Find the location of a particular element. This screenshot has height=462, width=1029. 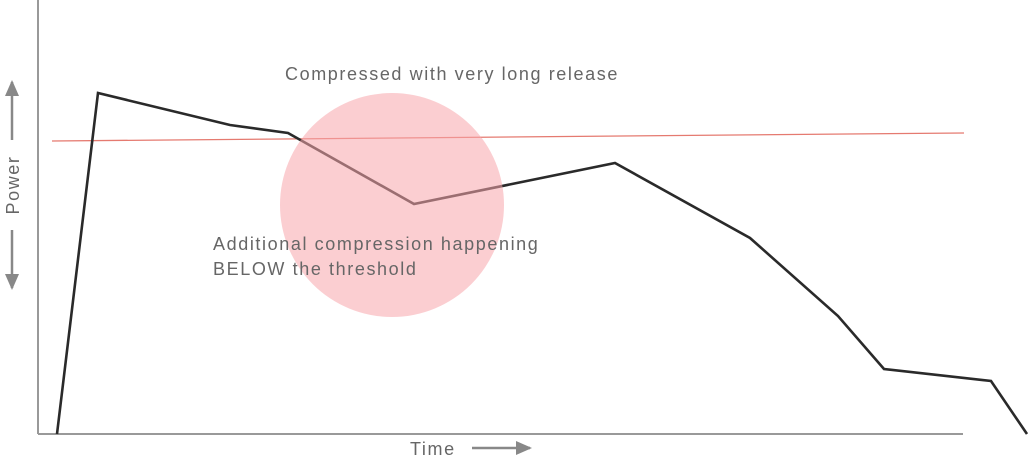

annotation: Additional compression happening is located at coordinates (376, 244).